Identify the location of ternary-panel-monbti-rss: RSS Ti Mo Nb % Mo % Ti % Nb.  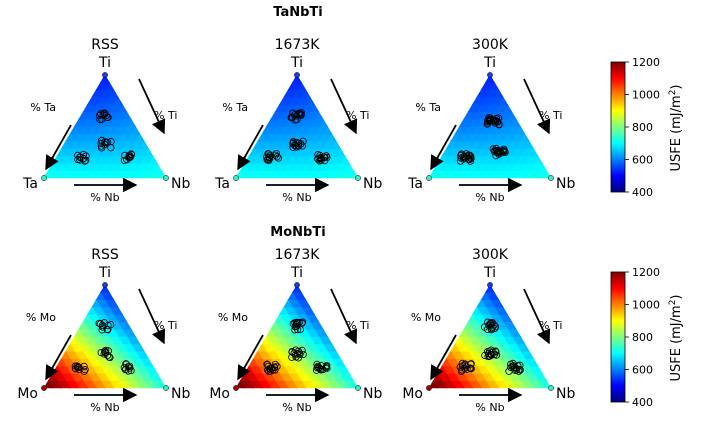
(103, 330).